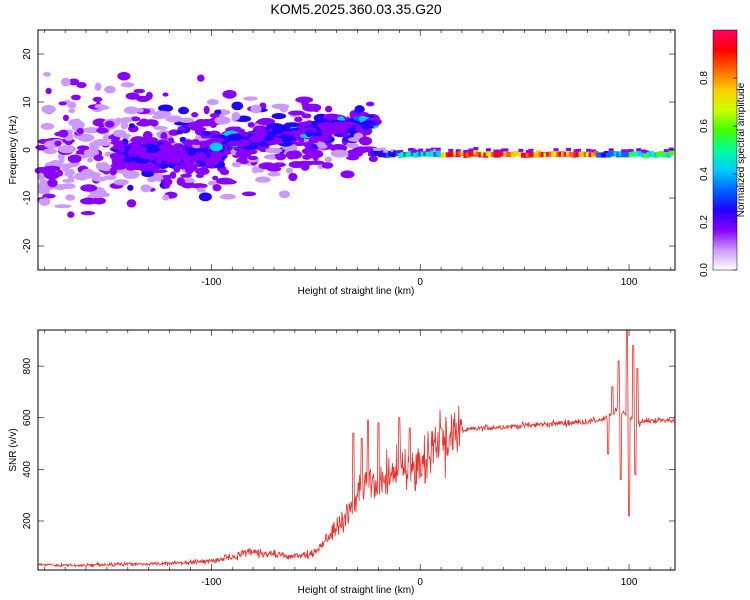 The height and width of the screenshot is (600, 750). What do you see at coordinates (704, 174) in the screenshot?
I see `colorbar-tick-label: 0.4` at bounding box center [704, 174].